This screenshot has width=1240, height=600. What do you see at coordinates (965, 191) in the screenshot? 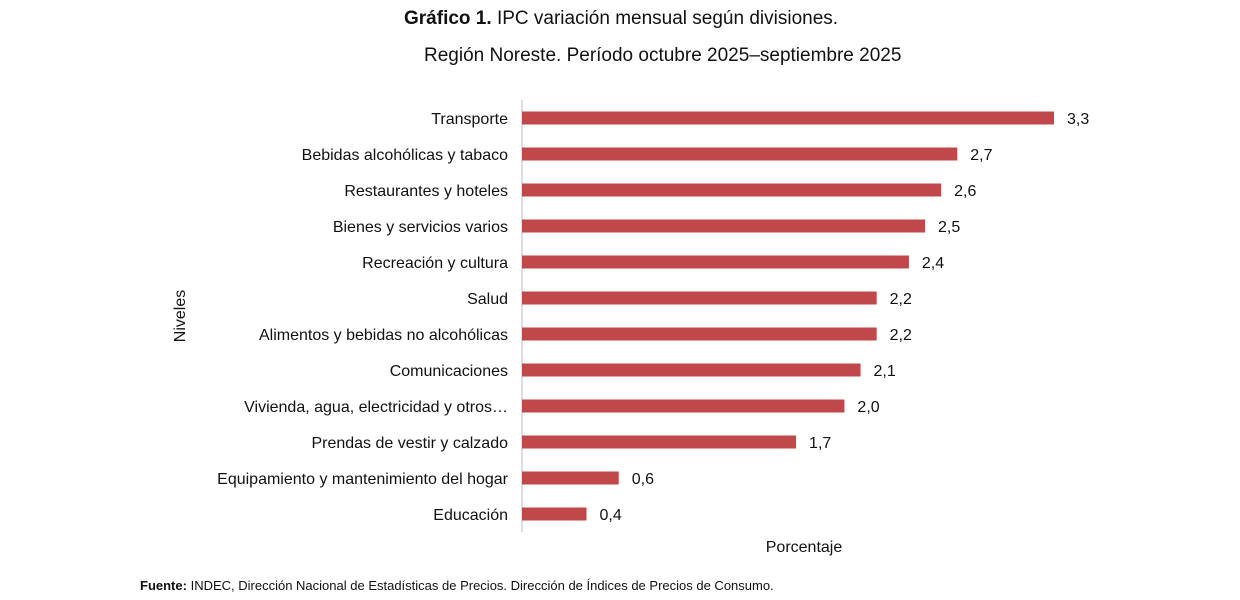
I see `data-label: 2,6` at bounding box center [965, 191].